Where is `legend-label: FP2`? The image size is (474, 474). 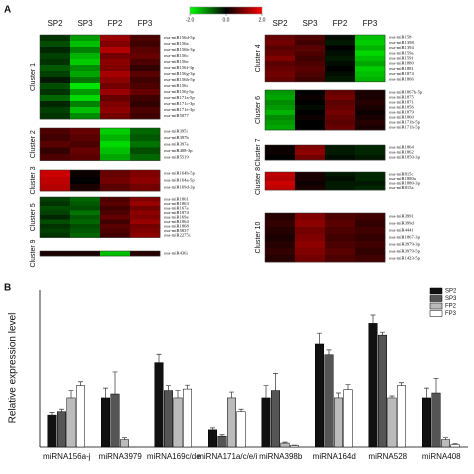 legend-label: FP2 is located at coordinates (451, 307).